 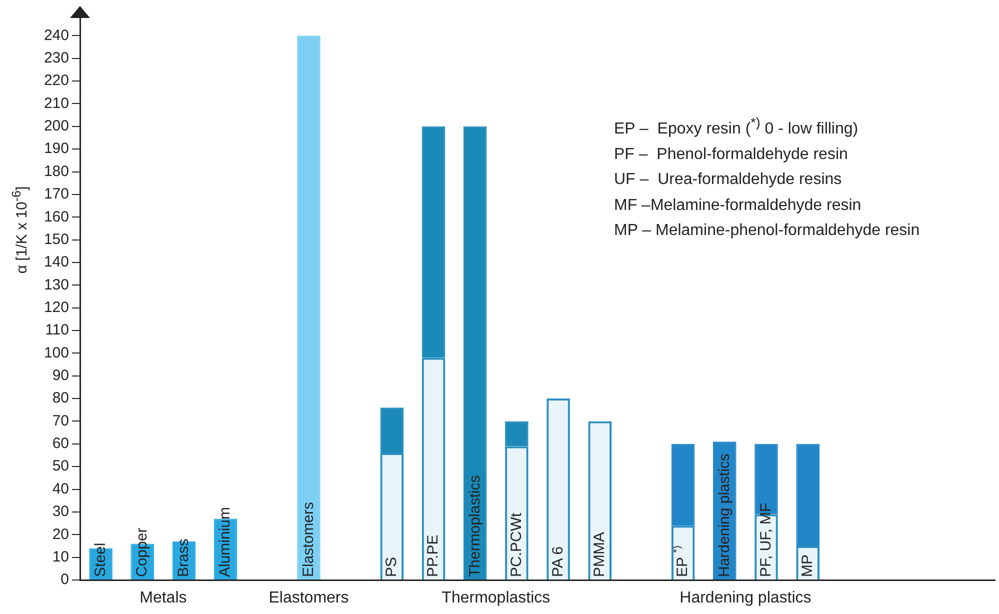 I want to click on x-tick-label: Hardening plastics, so click(x=724, y=515).